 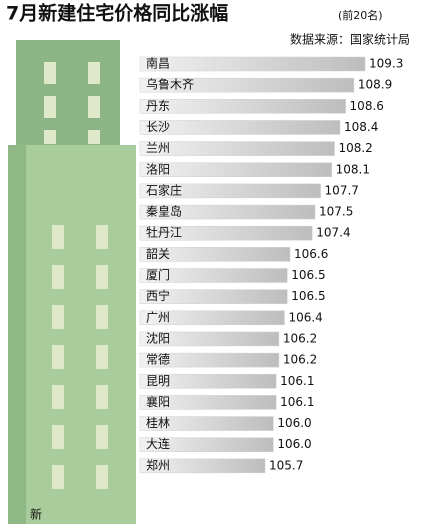 I want to click on value-label: 108.2, so click(x=355, y=148).